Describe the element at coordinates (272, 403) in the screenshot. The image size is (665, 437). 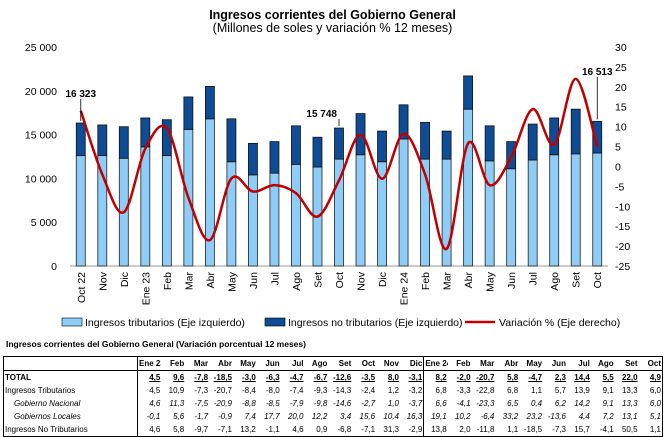
I see `table-cell: -8,5` at that location.